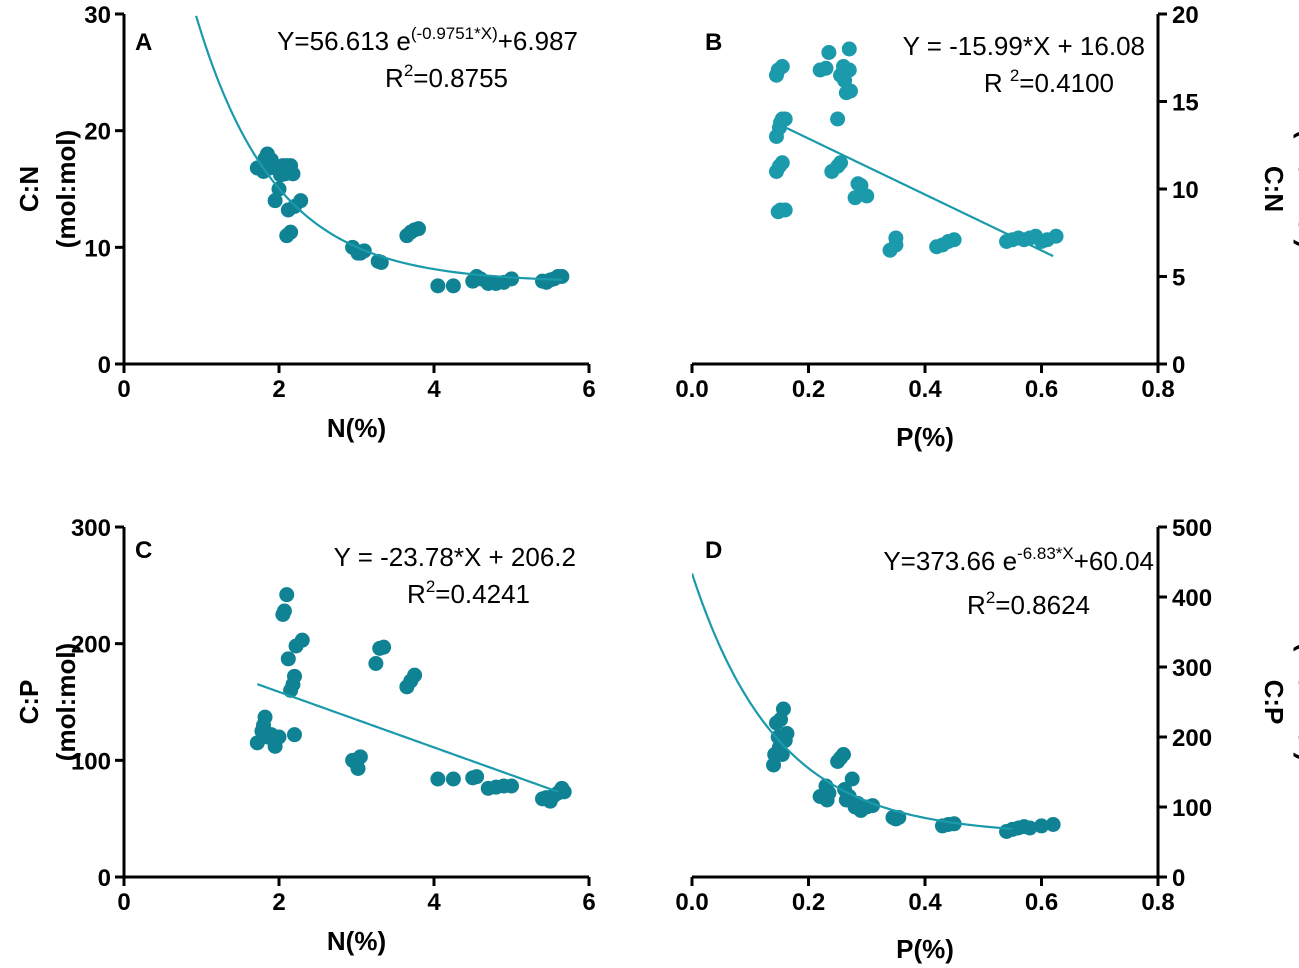 The image size is (1299, 968). Describe the element at coordinates (123, 902) in the screenshot. I see `x-tick-label: 0` at that location.